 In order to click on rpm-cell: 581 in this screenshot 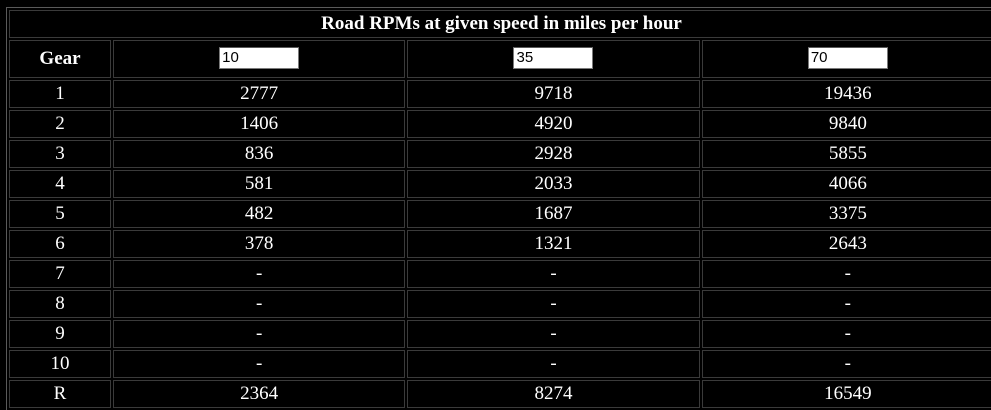, I will do `click(259, 184)`.